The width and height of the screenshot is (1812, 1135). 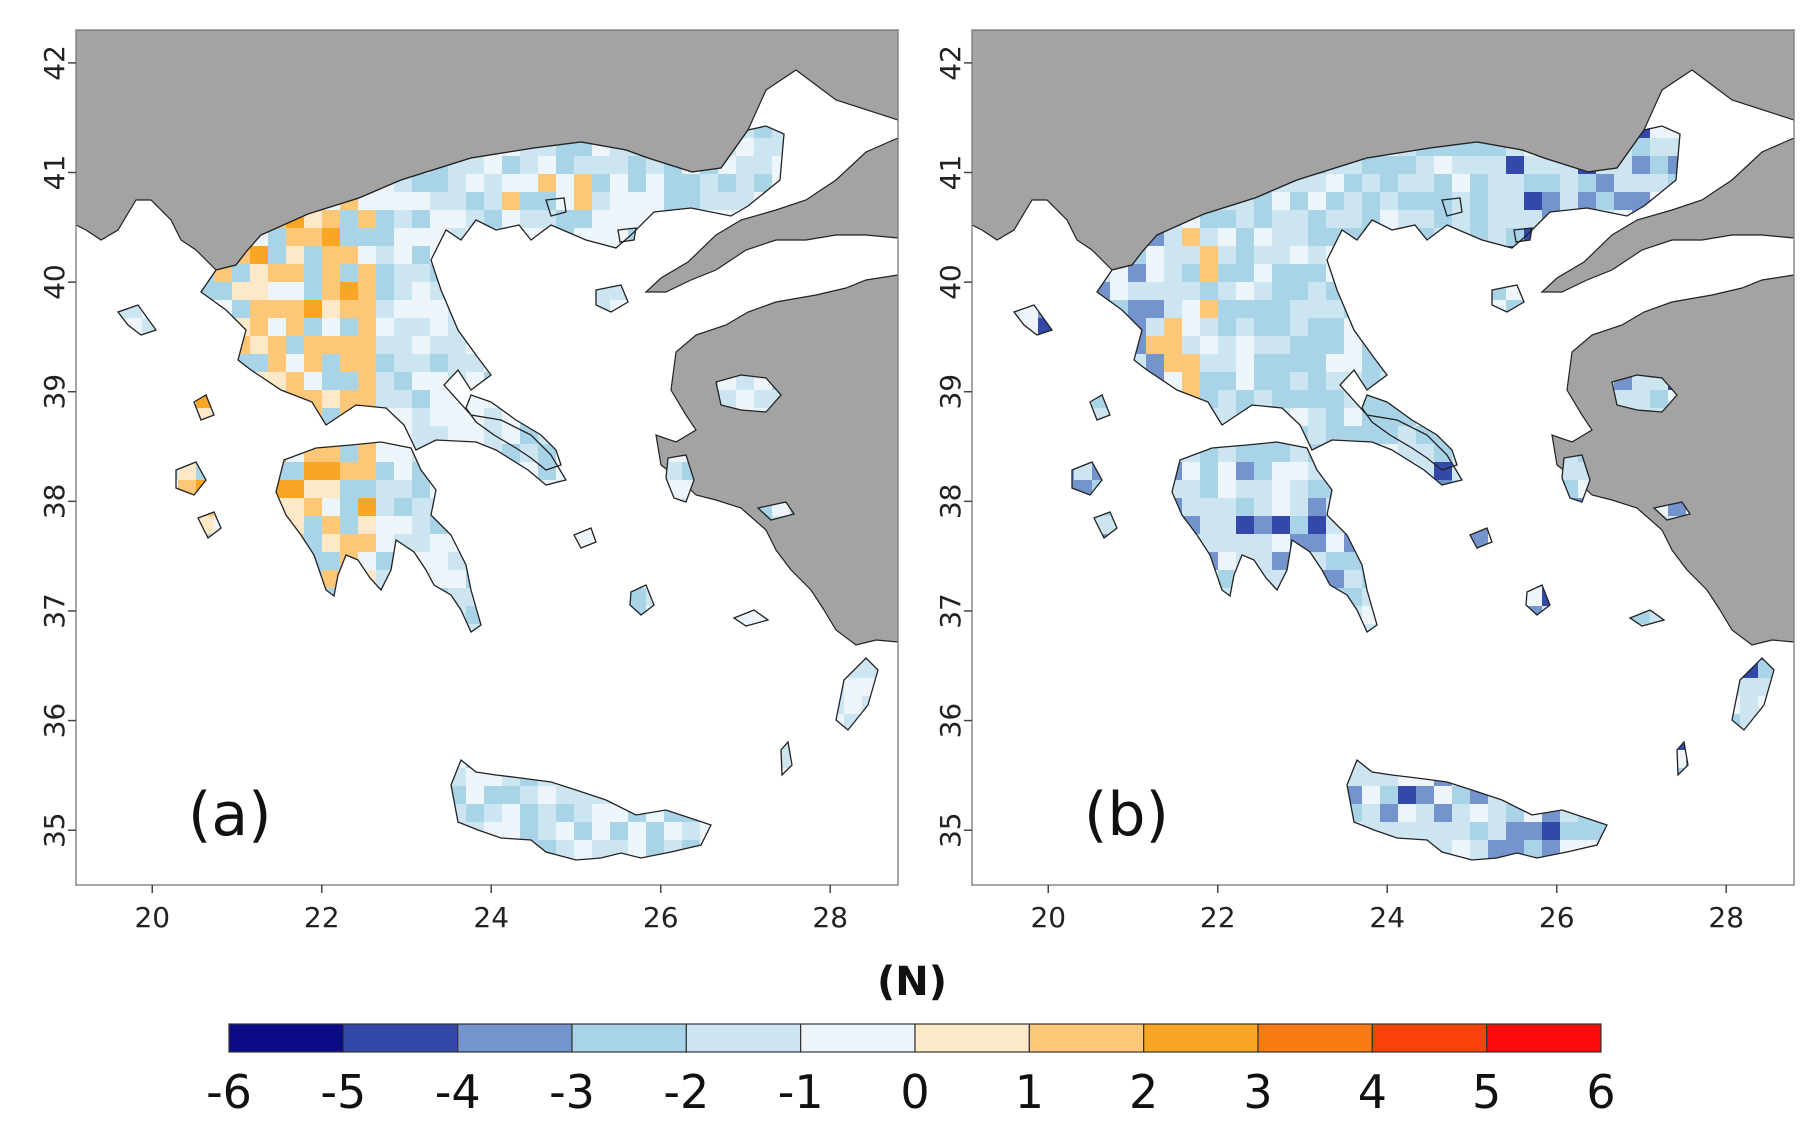 I want to click on colorbar-tick-label: 5, so click(x=1486, y=1092).